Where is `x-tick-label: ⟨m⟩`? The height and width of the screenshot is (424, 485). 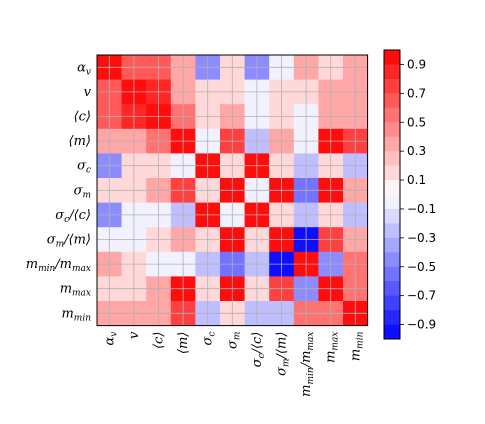
x-tick-label: ⟨m⟩ is located at coordinates (183, 343).